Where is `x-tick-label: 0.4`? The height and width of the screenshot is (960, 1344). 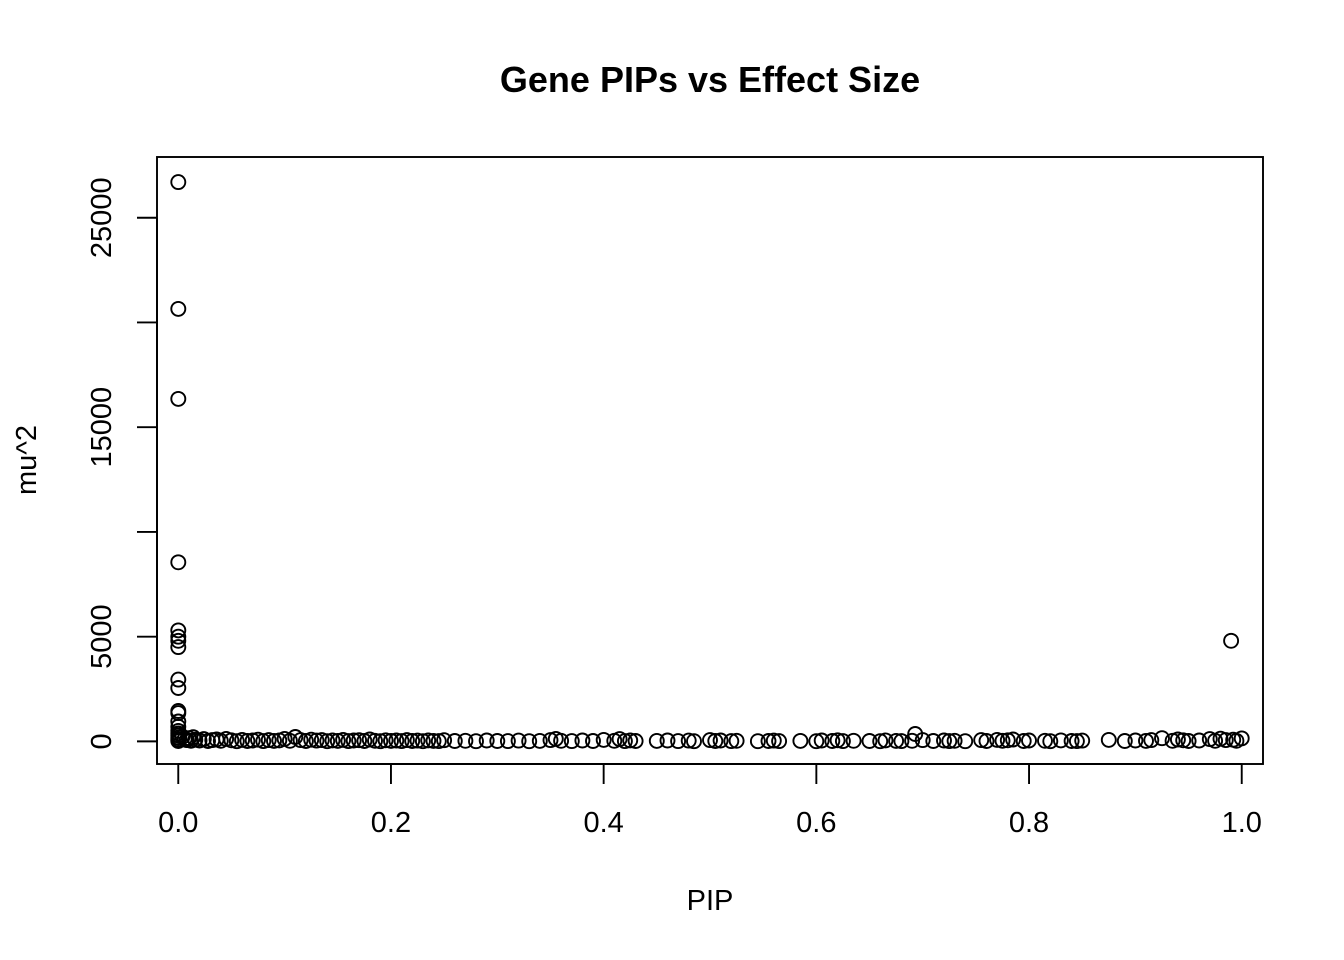
x-tick-label: 0.4 is located at coordinates (603, 823).